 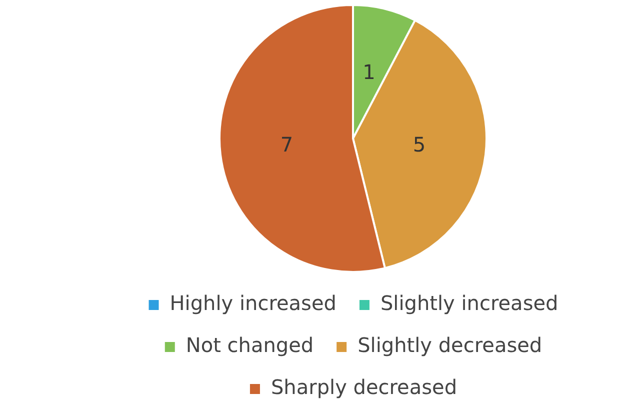 I want to click on data-label: 7, so click(x=287, y=144).